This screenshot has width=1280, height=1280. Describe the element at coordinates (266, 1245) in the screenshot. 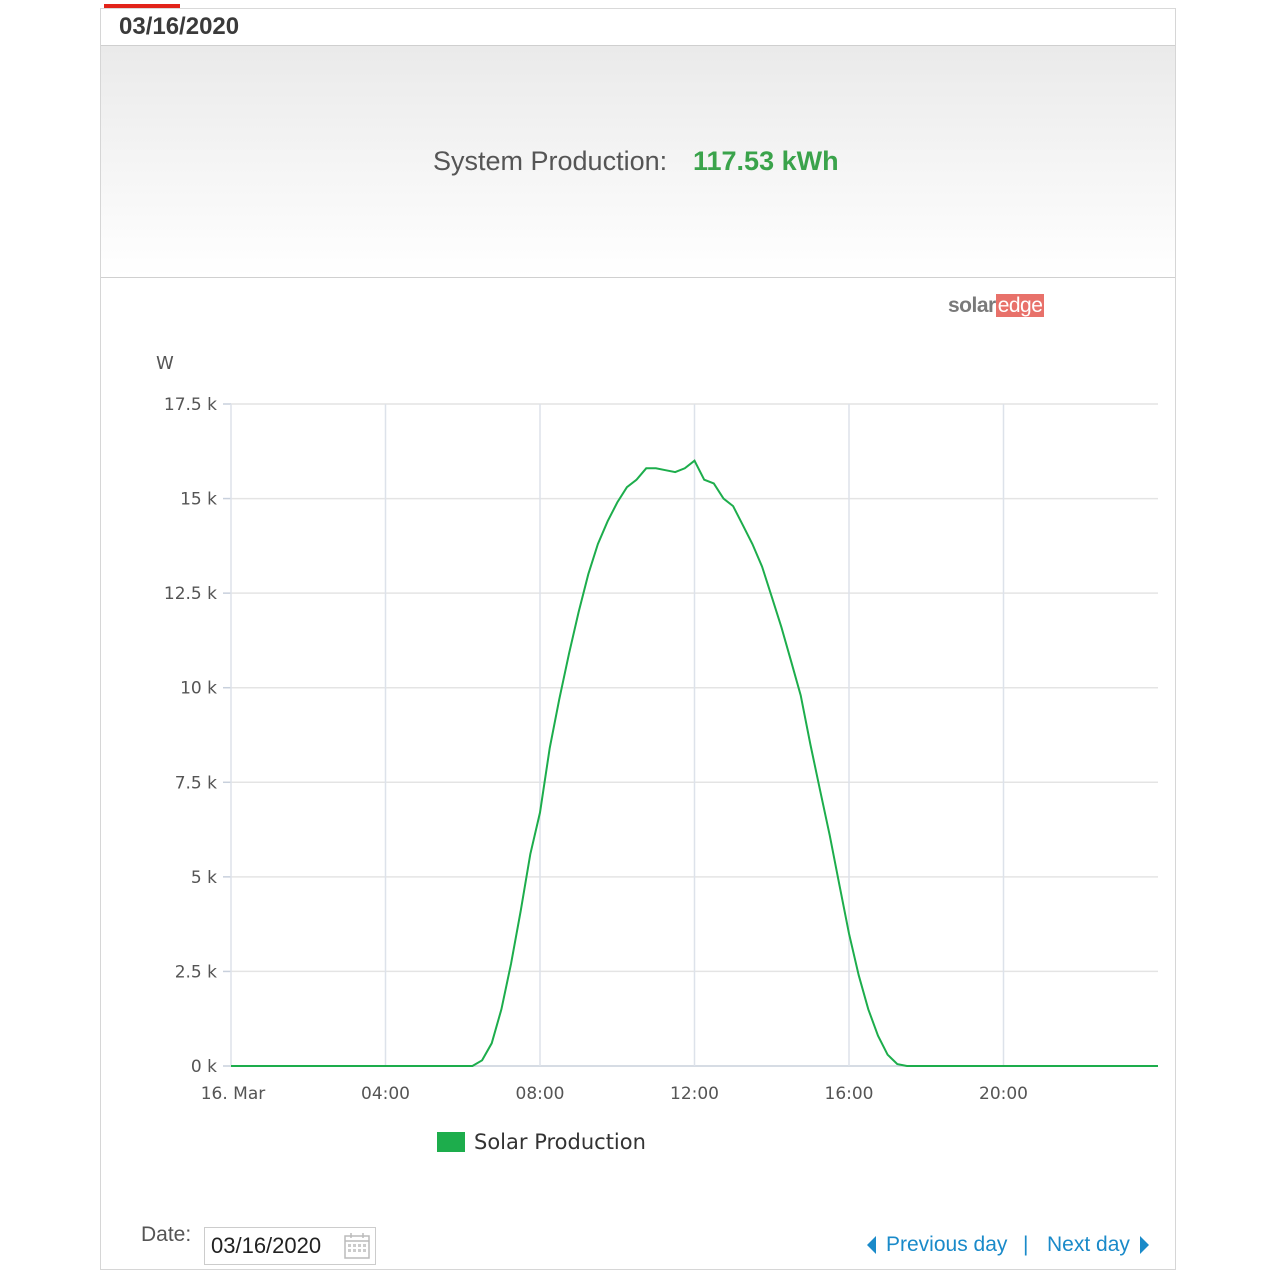

I see `date-field-value: 03/16/2020` at that location.